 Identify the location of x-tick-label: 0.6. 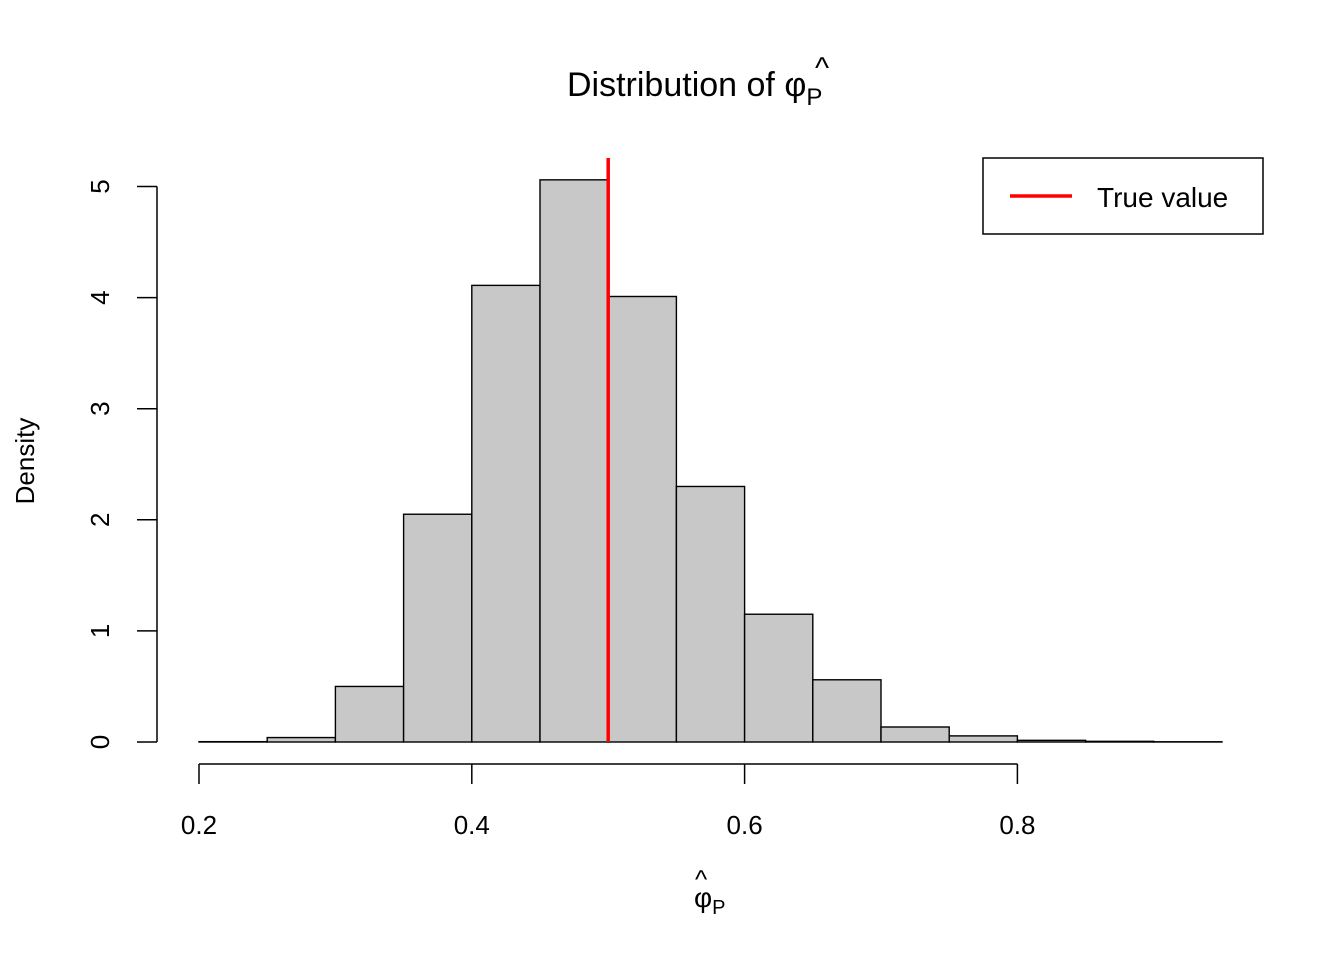
(745, 825).